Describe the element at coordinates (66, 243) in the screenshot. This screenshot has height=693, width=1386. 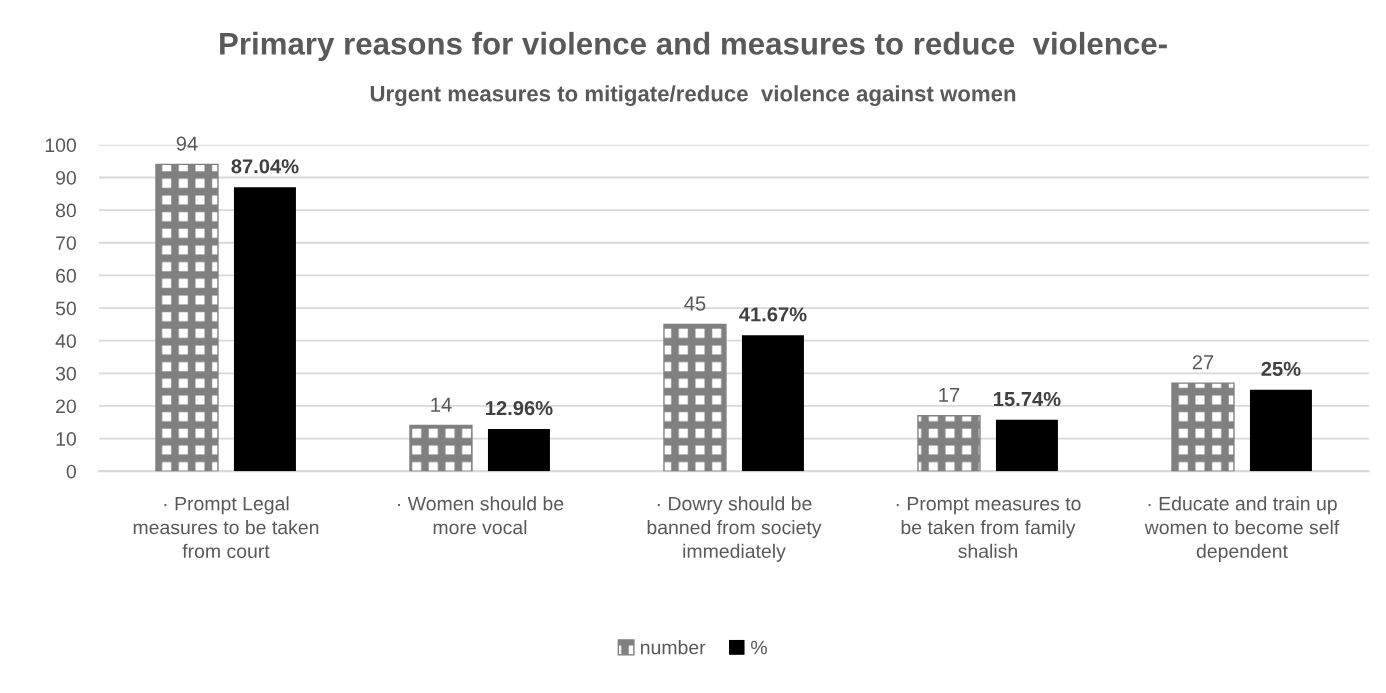
I see `y-tick-label: 70` at that location.